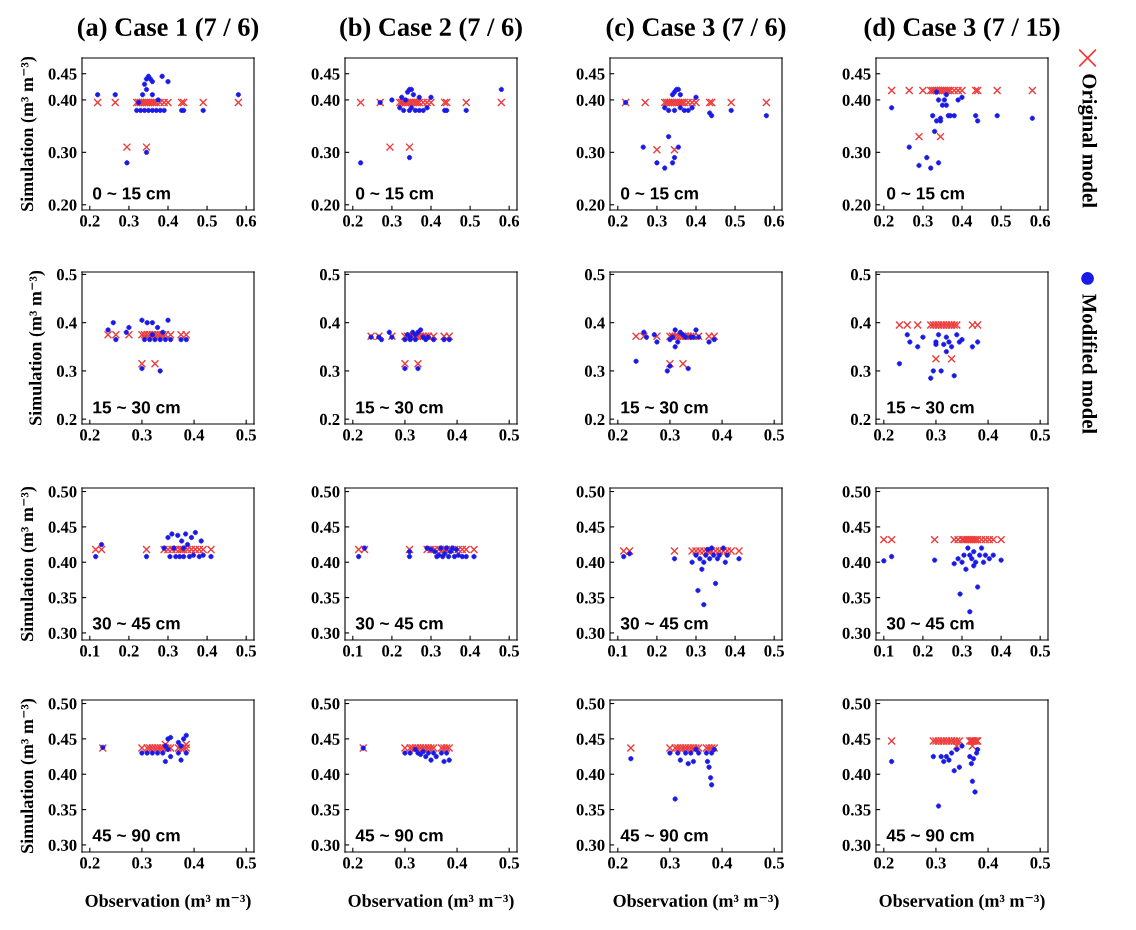  Describe the element at coordinates (696, 29) in the screenshot. I see `chart-title: (c) Case 3 (7 / 6)` at that location.